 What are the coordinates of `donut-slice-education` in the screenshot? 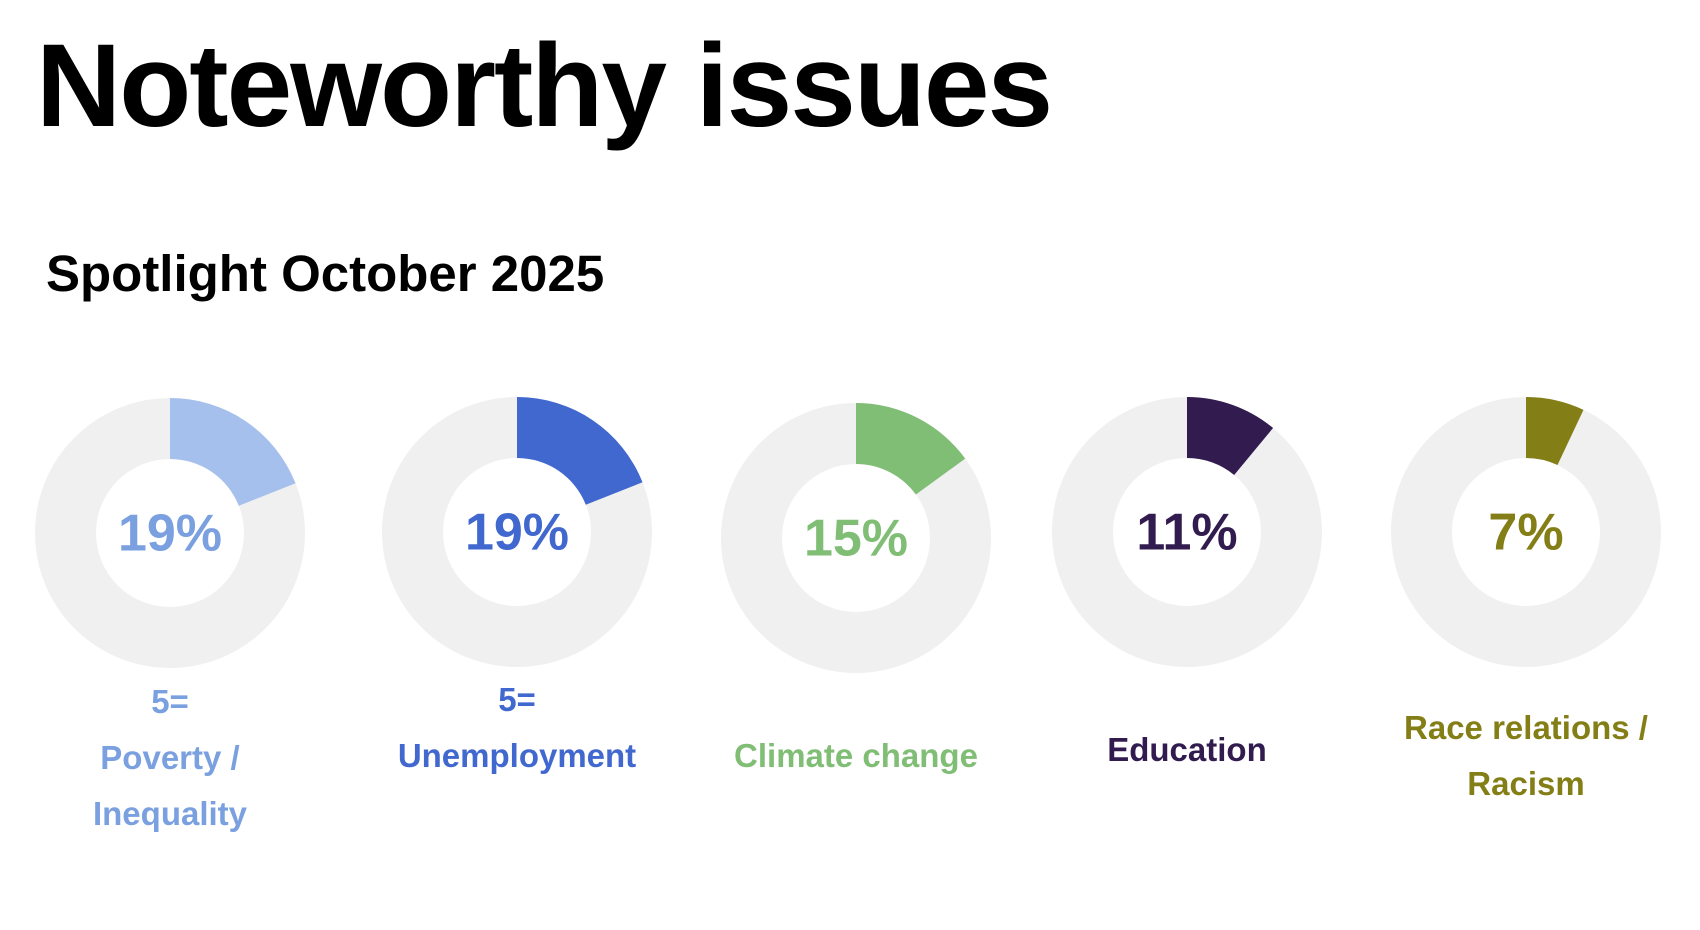 It's located at (1230, 436).